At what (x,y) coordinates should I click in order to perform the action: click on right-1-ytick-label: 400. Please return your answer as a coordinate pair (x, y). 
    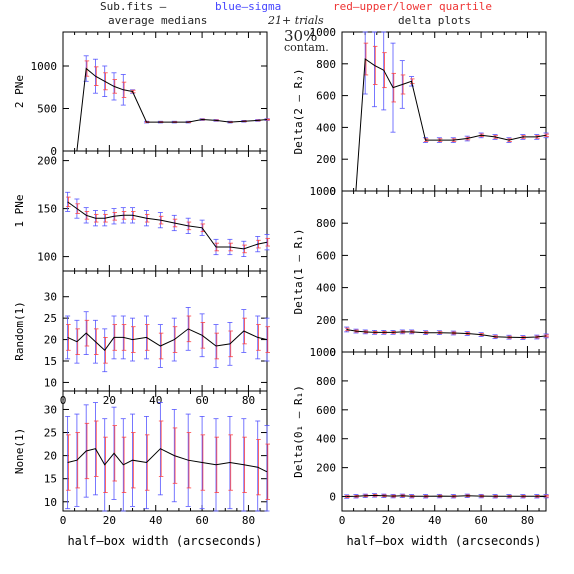
    Looking at the image, I should click on (326, 127).